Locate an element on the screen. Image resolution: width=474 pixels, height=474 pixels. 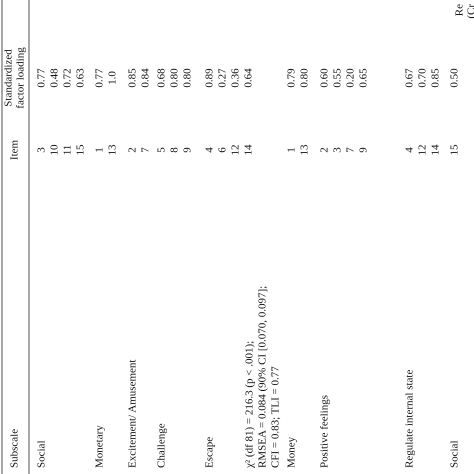
loading: 0.50 is located at coordinates (455, 78).